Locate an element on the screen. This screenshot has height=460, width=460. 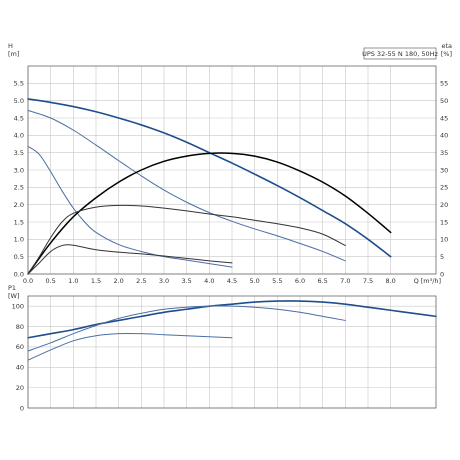
top-y-right-tick-label: 0 is located at coordinates (442, 274).